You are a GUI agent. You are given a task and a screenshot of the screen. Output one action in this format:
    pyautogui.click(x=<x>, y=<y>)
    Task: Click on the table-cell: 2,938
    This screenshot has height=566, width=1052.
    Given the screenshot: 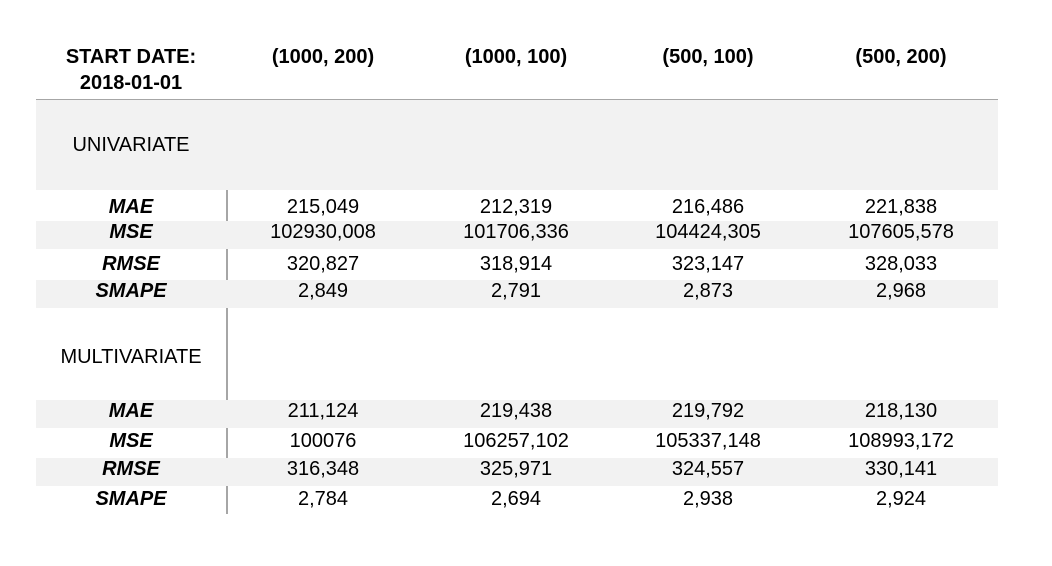 What is the action you would take?
    pyautogui.click(x=708, y=499)
    